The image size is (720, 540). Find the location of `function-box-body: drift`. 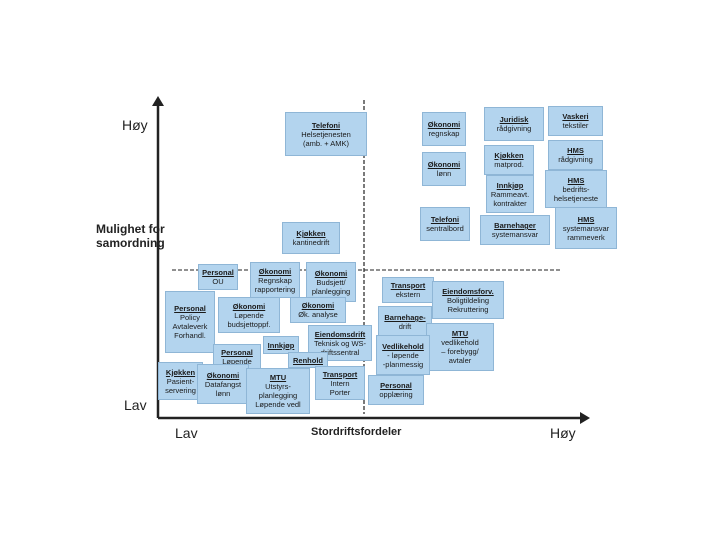

function-box-body: drift is located at coordinates (405, 326).